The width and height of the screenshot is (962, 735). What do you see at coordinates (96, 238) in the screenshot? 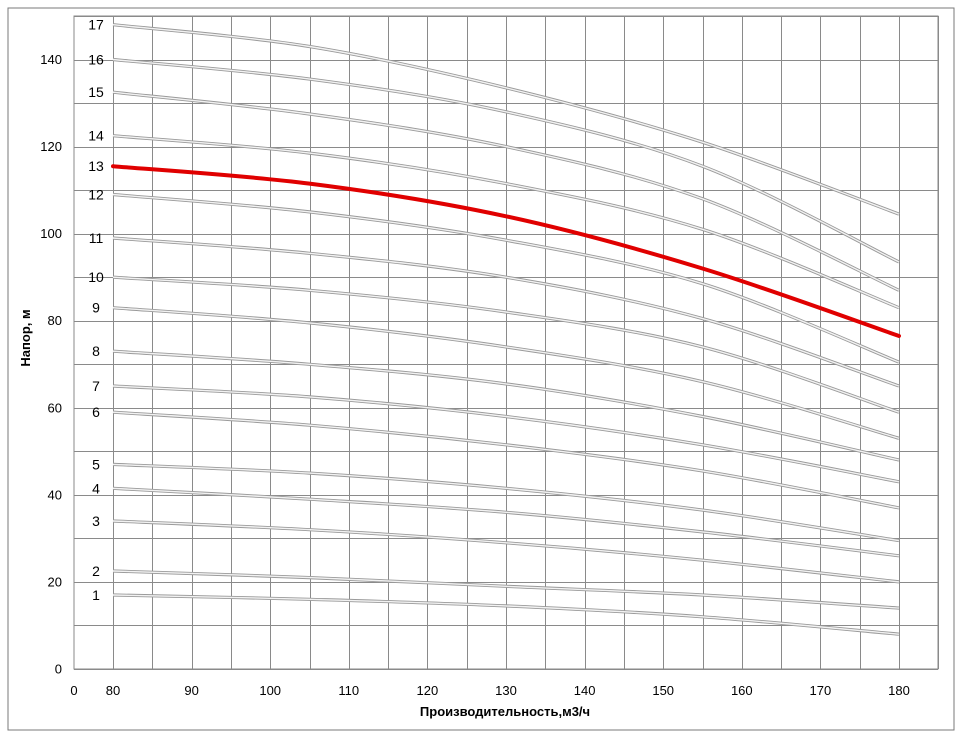
I see `curve-label-11: 11` at bounding box center [96, 238].